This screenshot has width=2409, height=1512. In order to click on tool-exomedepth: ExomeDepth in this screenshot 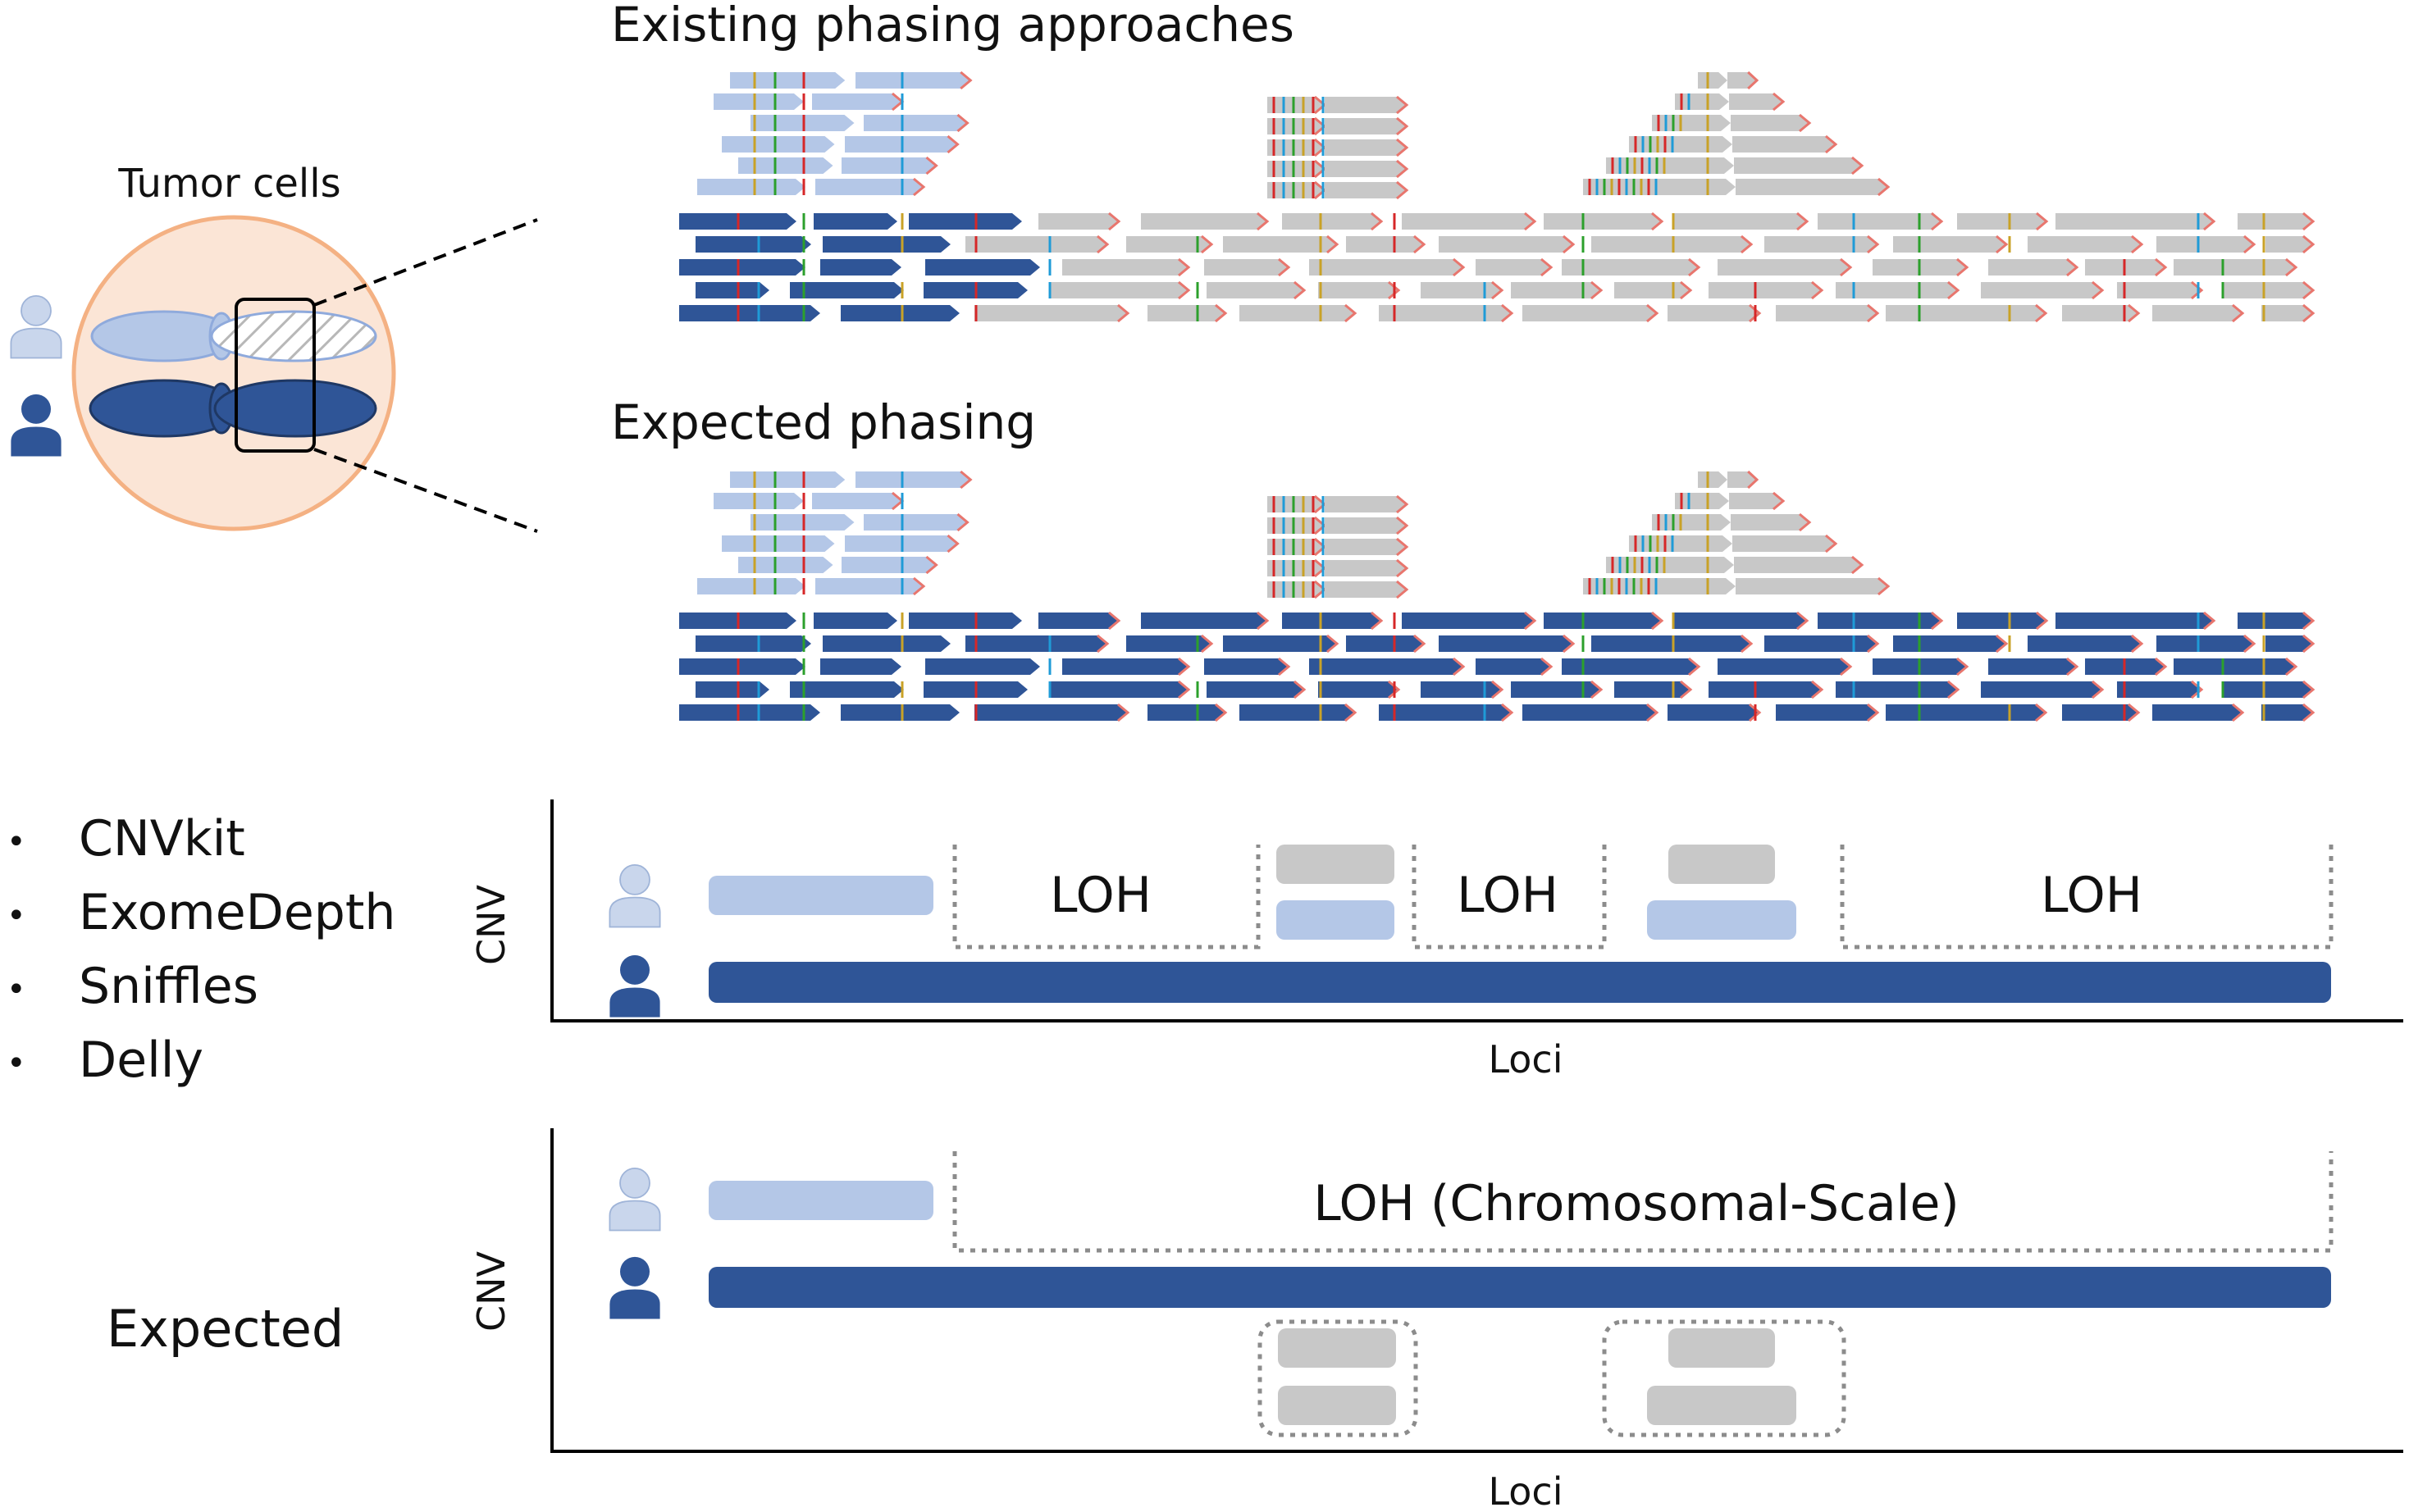, I will do `click(237, 912)`.